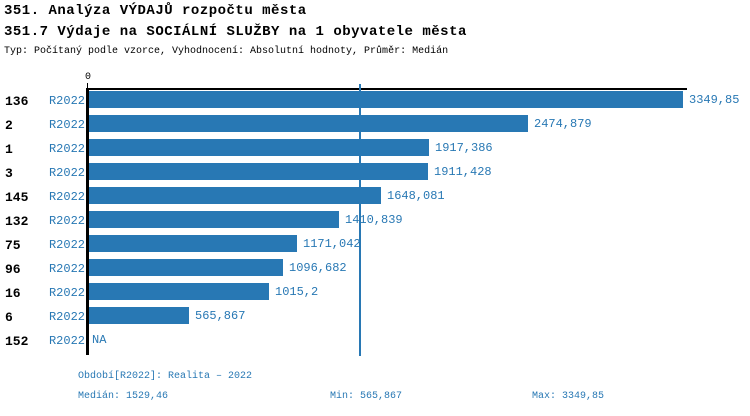 This screenshot has width=750, height=416. I want to click on row-category-label: 3, so click(9, 173).